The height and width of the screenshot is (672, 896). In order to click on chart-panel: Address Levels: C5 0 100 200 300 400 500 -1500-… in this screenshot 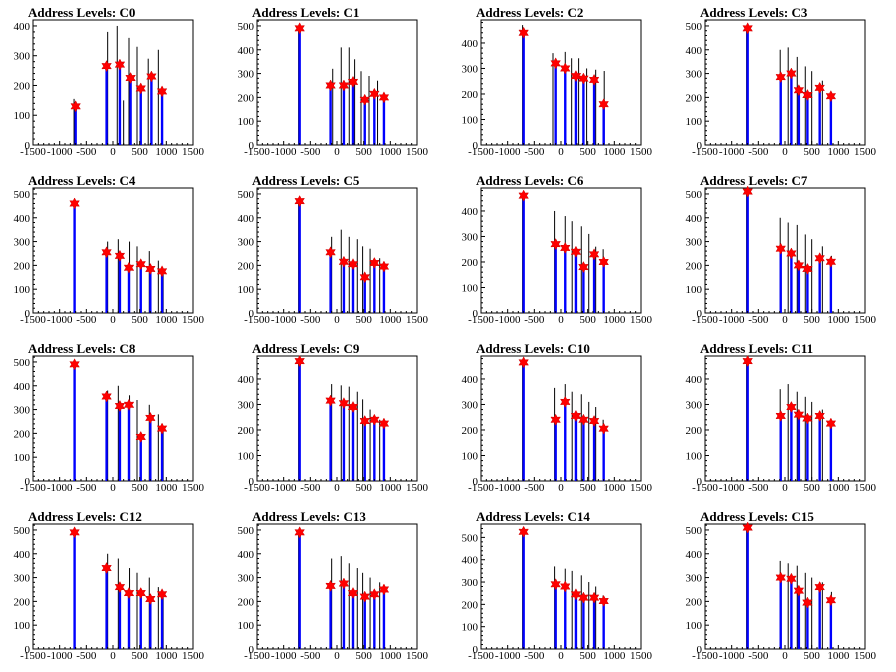, I will do `click(336, 252)`.